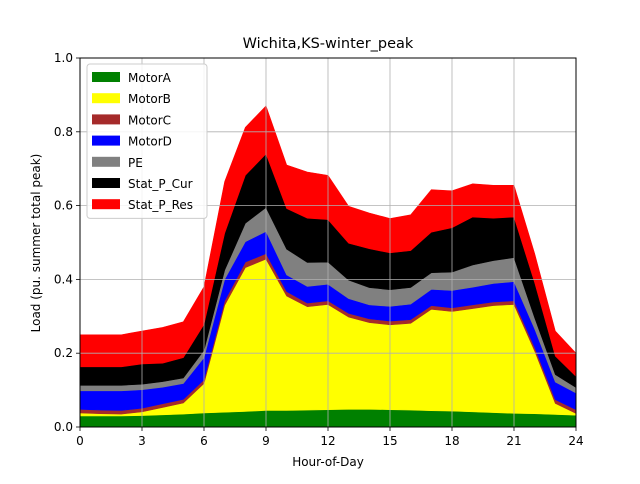 This screenshot has height=484, width=640. What do you see at coordinates (160, 184) in the screenshot?
I see `legend-label-stat-p-cur: Stat_P_Cur` at bounding box center [160, 184].